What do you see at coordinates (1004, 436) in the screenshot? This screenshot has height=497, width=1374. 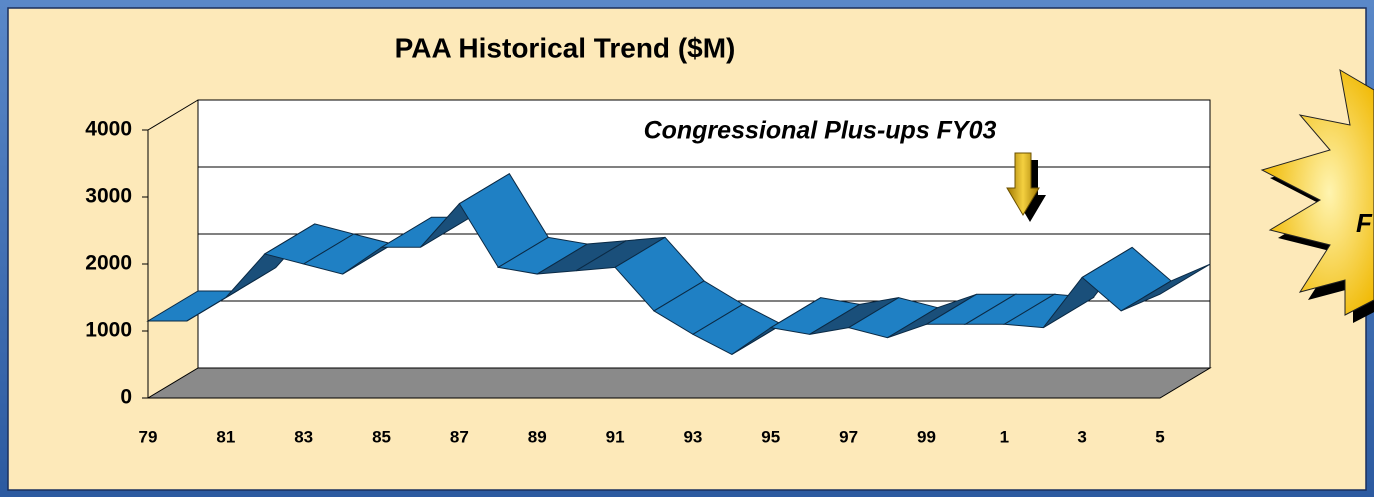 I see `x-tick-label: 1` at bounding box center [1004, 436].